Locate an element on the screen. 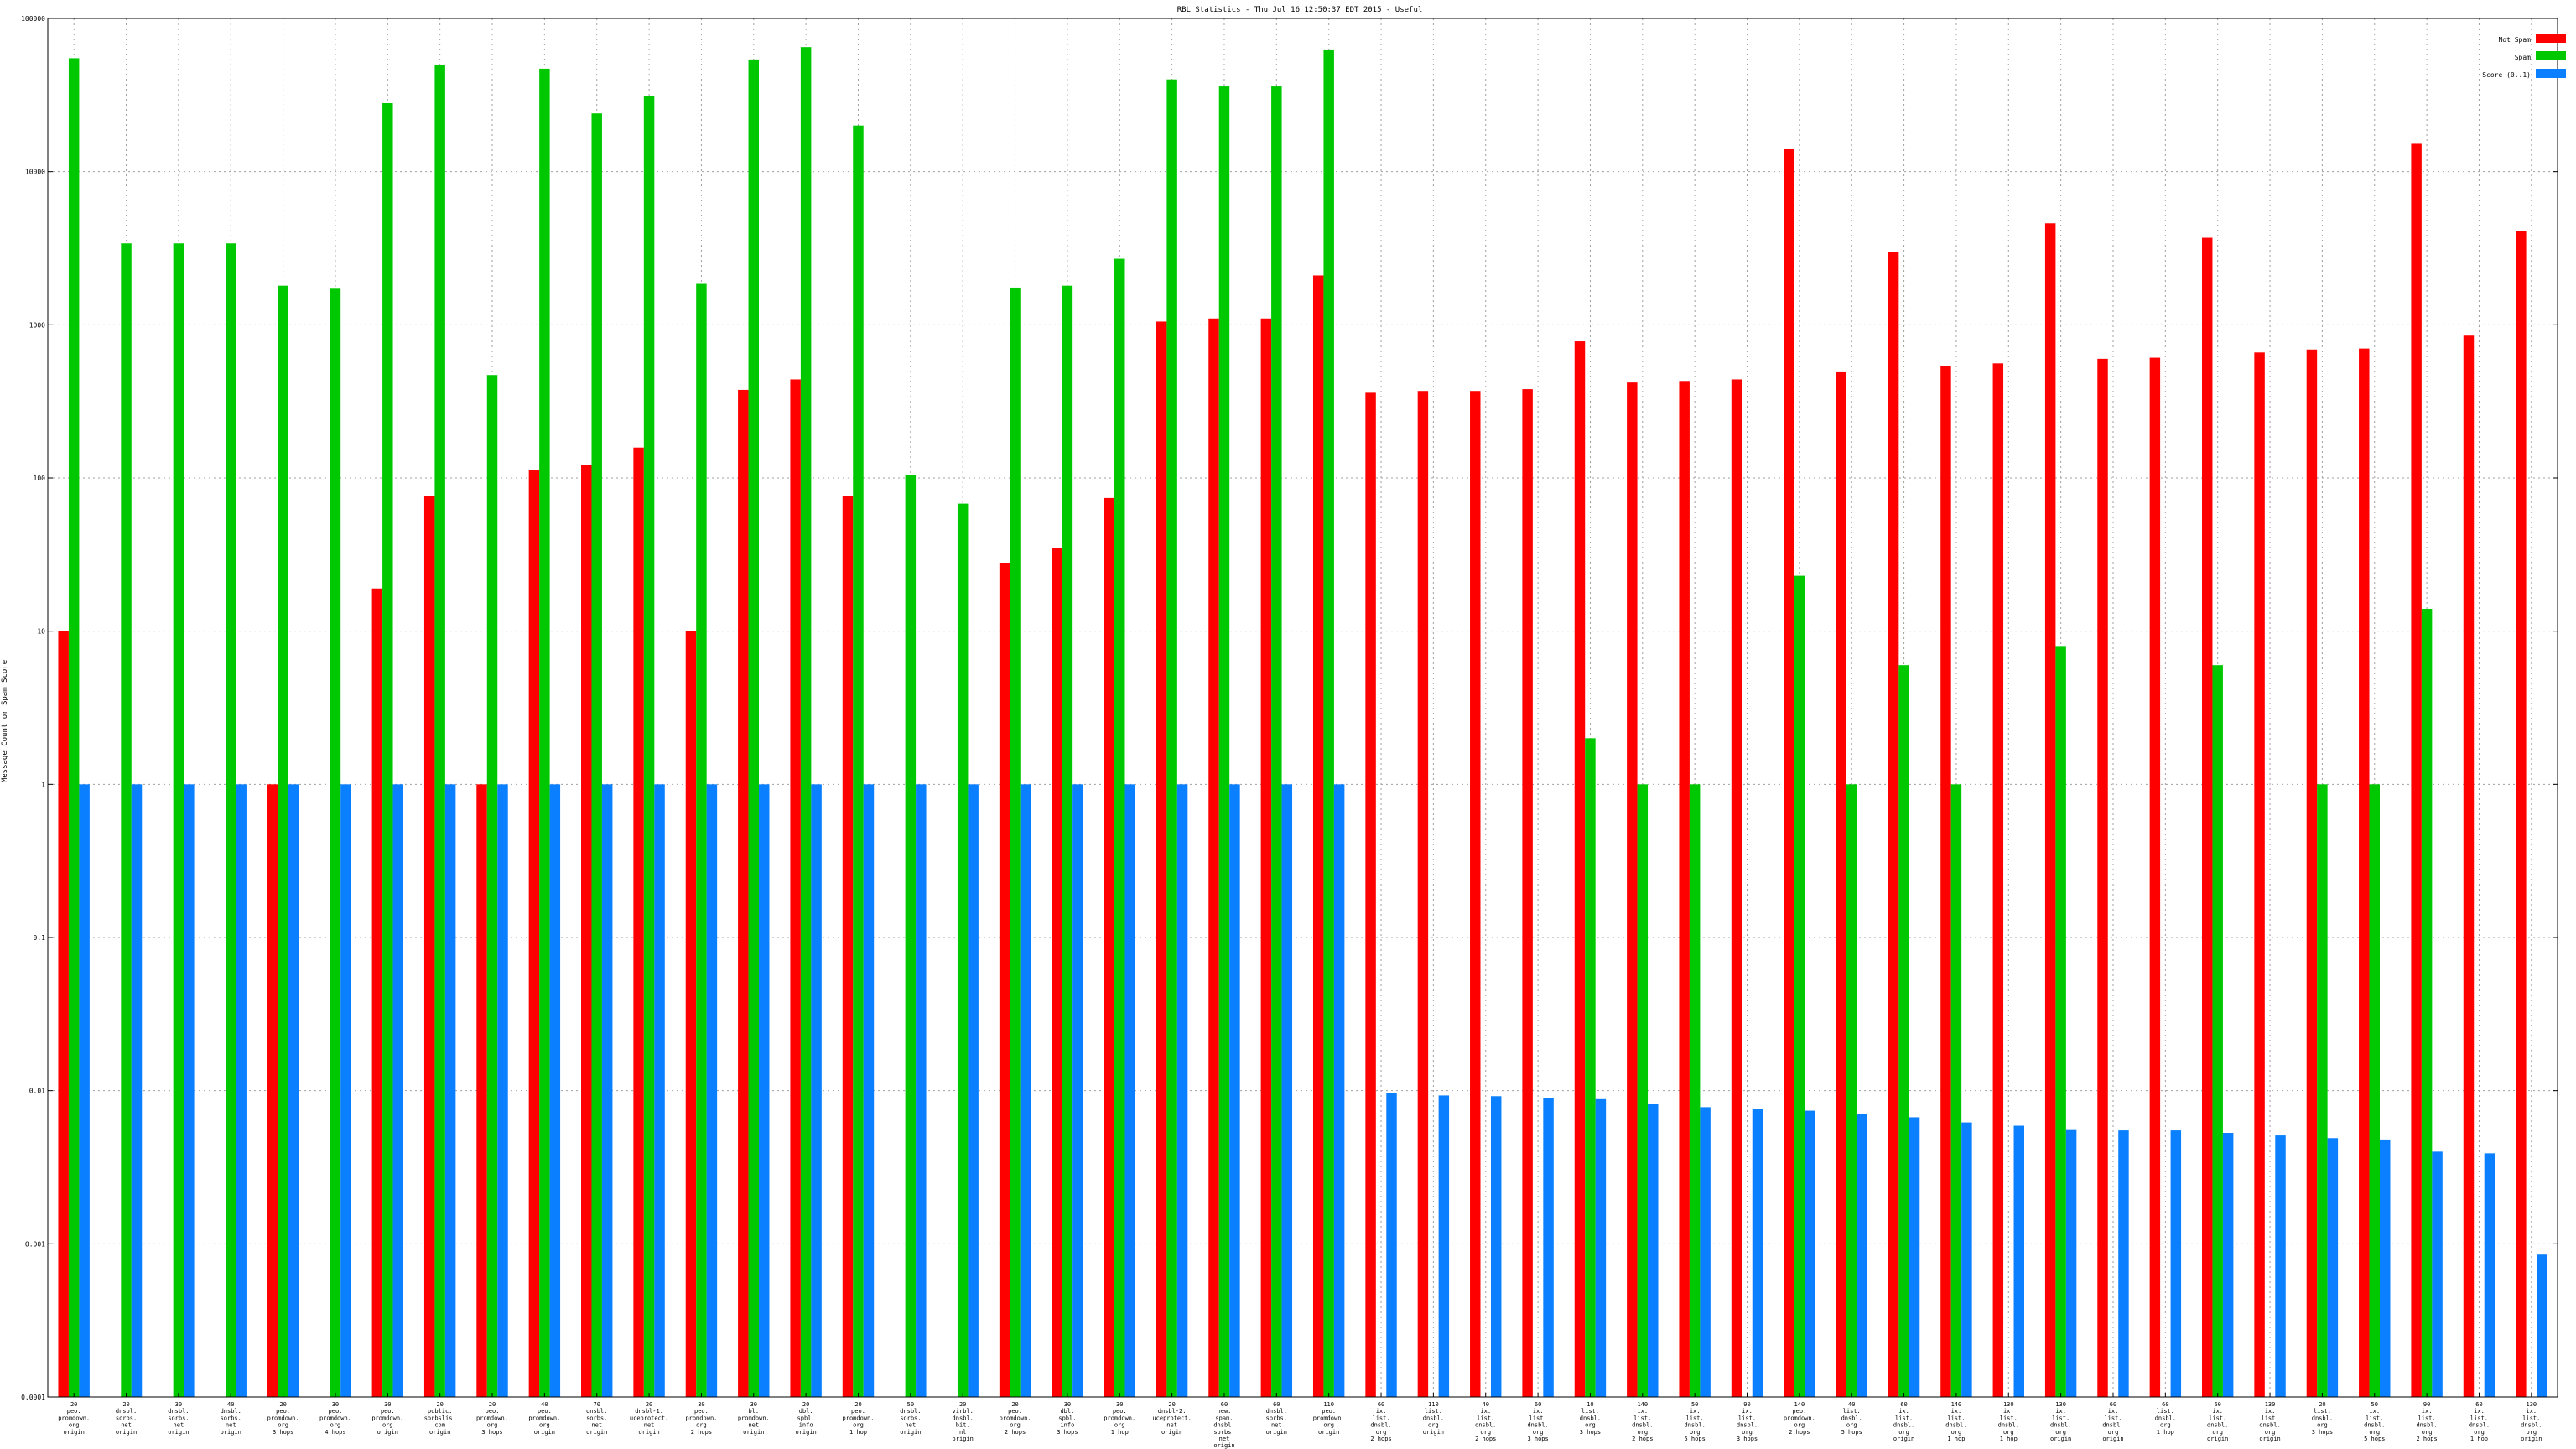 Image resolution: width=2576 pixels, height=1449 pixels. x-tick-label: 20 peo. promdown. org 1 hop is located at coordinates (859, 1418).